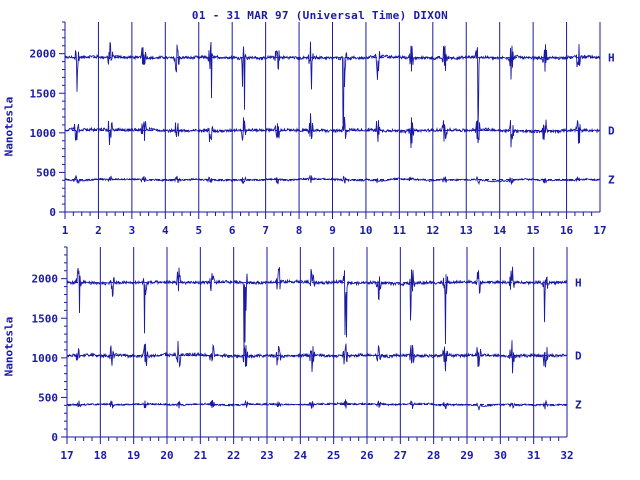 This screenshot has height=480, width=640. What do you see at coordinates (433, 455) in the screenshot?
I see `x-tick-label: 28` at bounding box center [433, 455].